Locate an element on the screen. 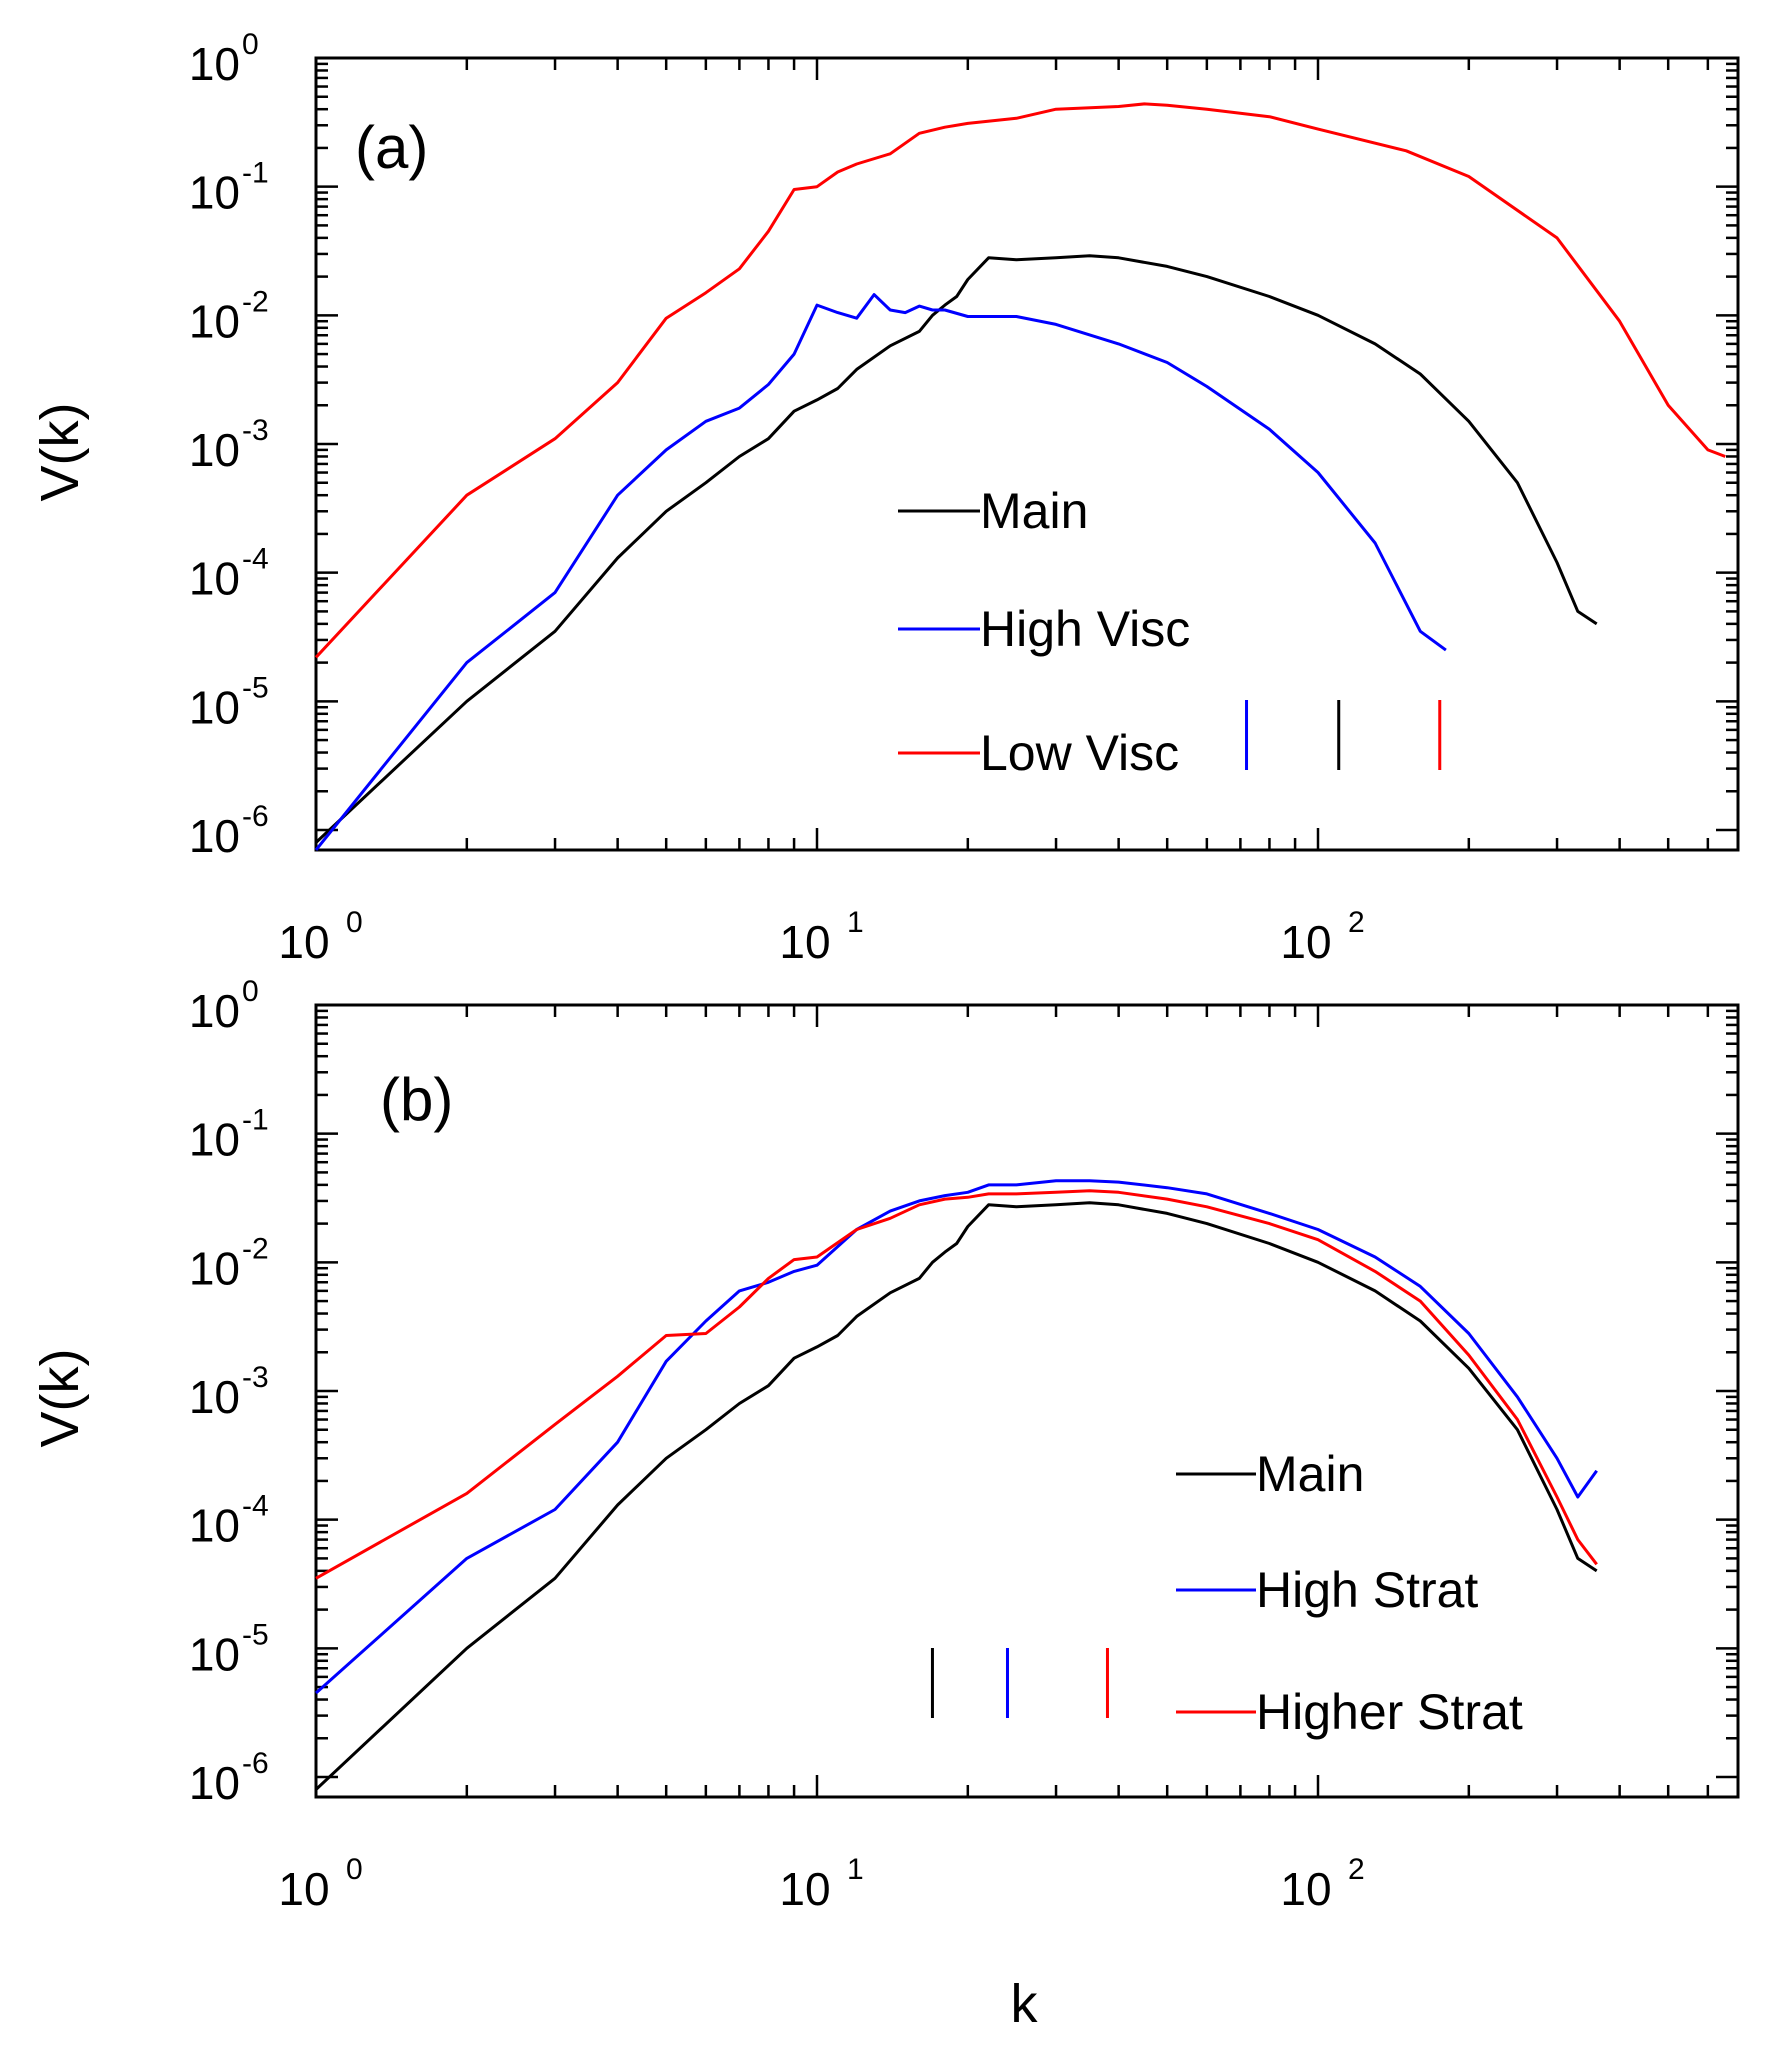 This screenshot has width=1776, height=2045. legend-main-label-b: Main is located at coordinates (1310, 1474).